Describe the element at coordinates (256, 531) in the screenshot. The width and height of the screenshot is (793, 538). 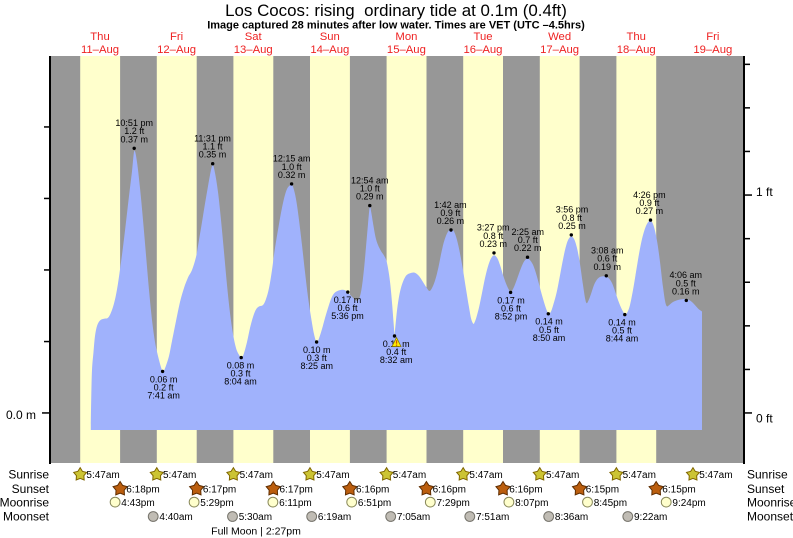
I see `svg-text: Full Moon | 2:27pm` at that location.